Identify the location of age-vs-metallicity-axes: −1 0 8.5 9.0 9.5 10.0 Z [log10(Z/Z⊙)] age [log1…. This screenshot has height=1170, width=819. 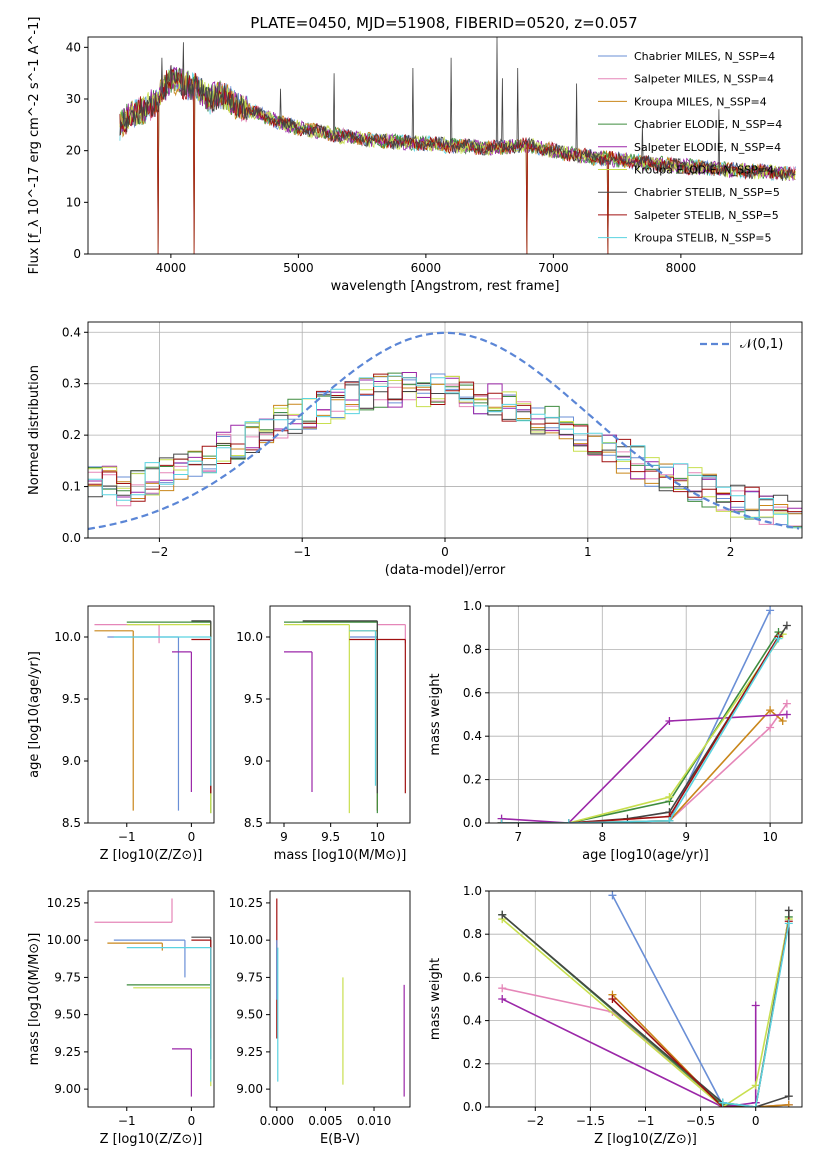
(121, 734).